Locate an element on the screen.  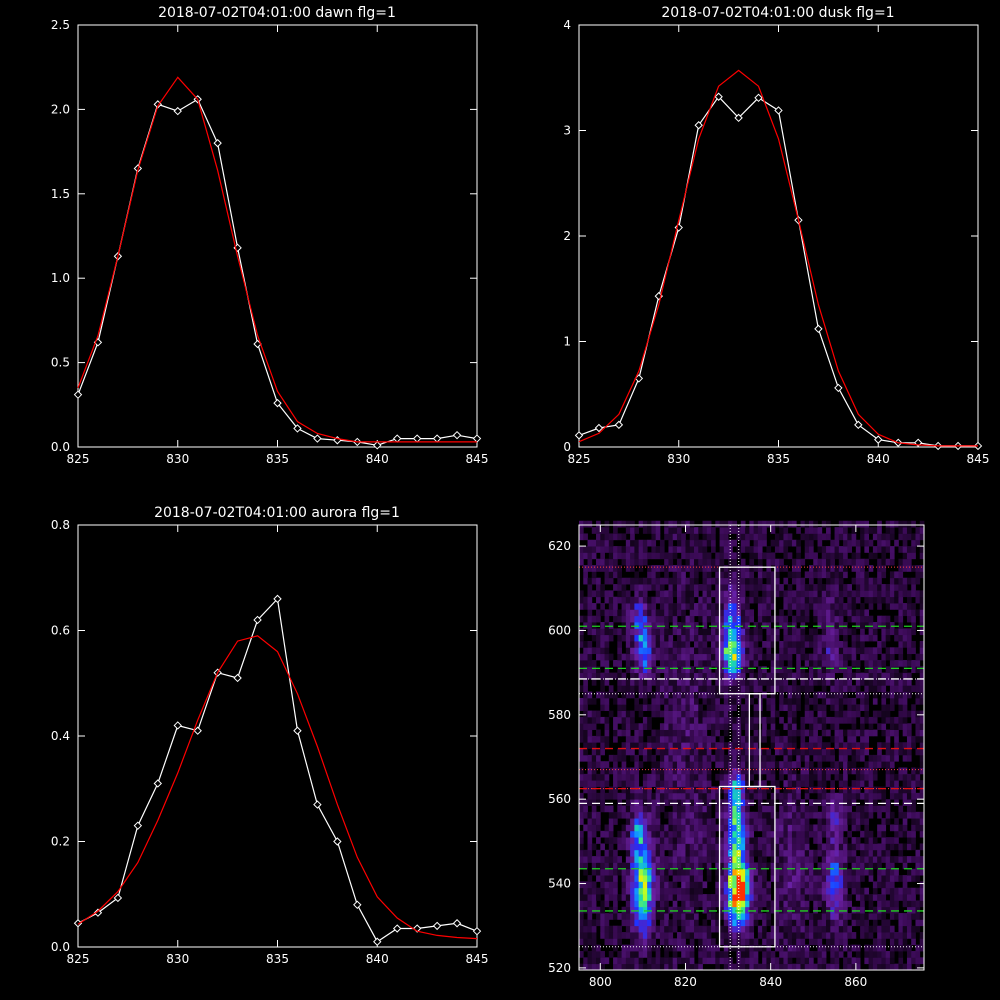
dawn-x-tick-label: 845 is located at coordinates (477, 459).